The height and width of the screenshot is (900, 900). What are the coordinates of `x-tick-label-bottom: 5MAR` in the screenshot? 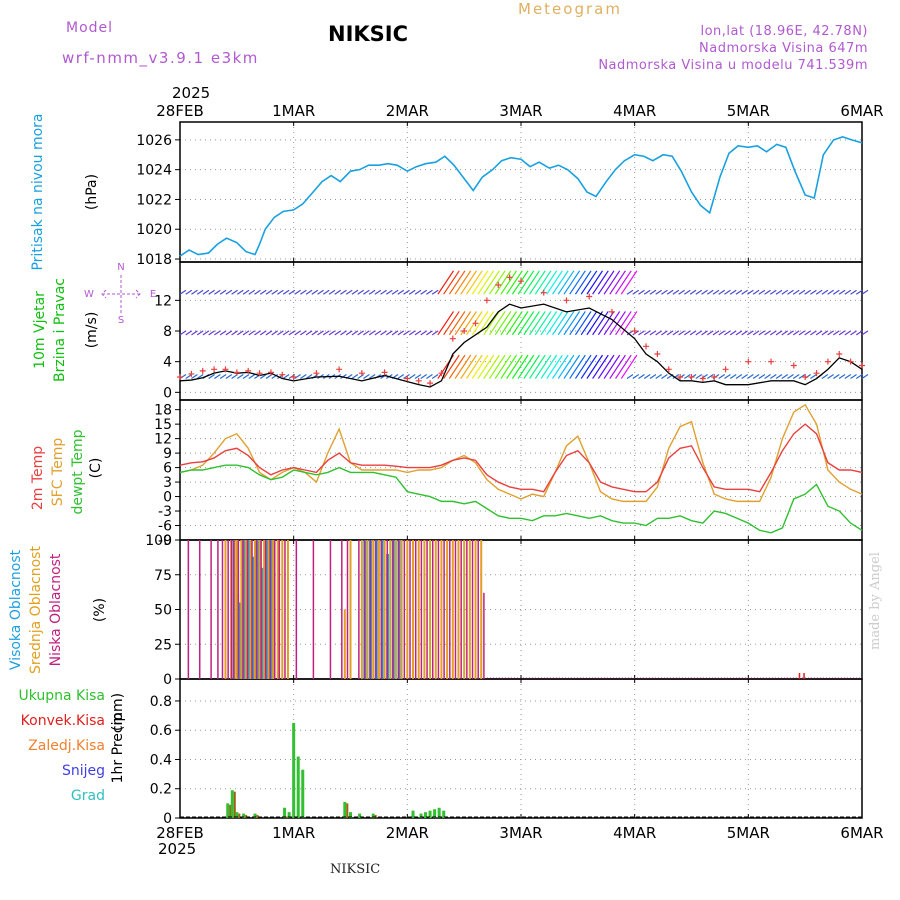 It's located at (748, 833).